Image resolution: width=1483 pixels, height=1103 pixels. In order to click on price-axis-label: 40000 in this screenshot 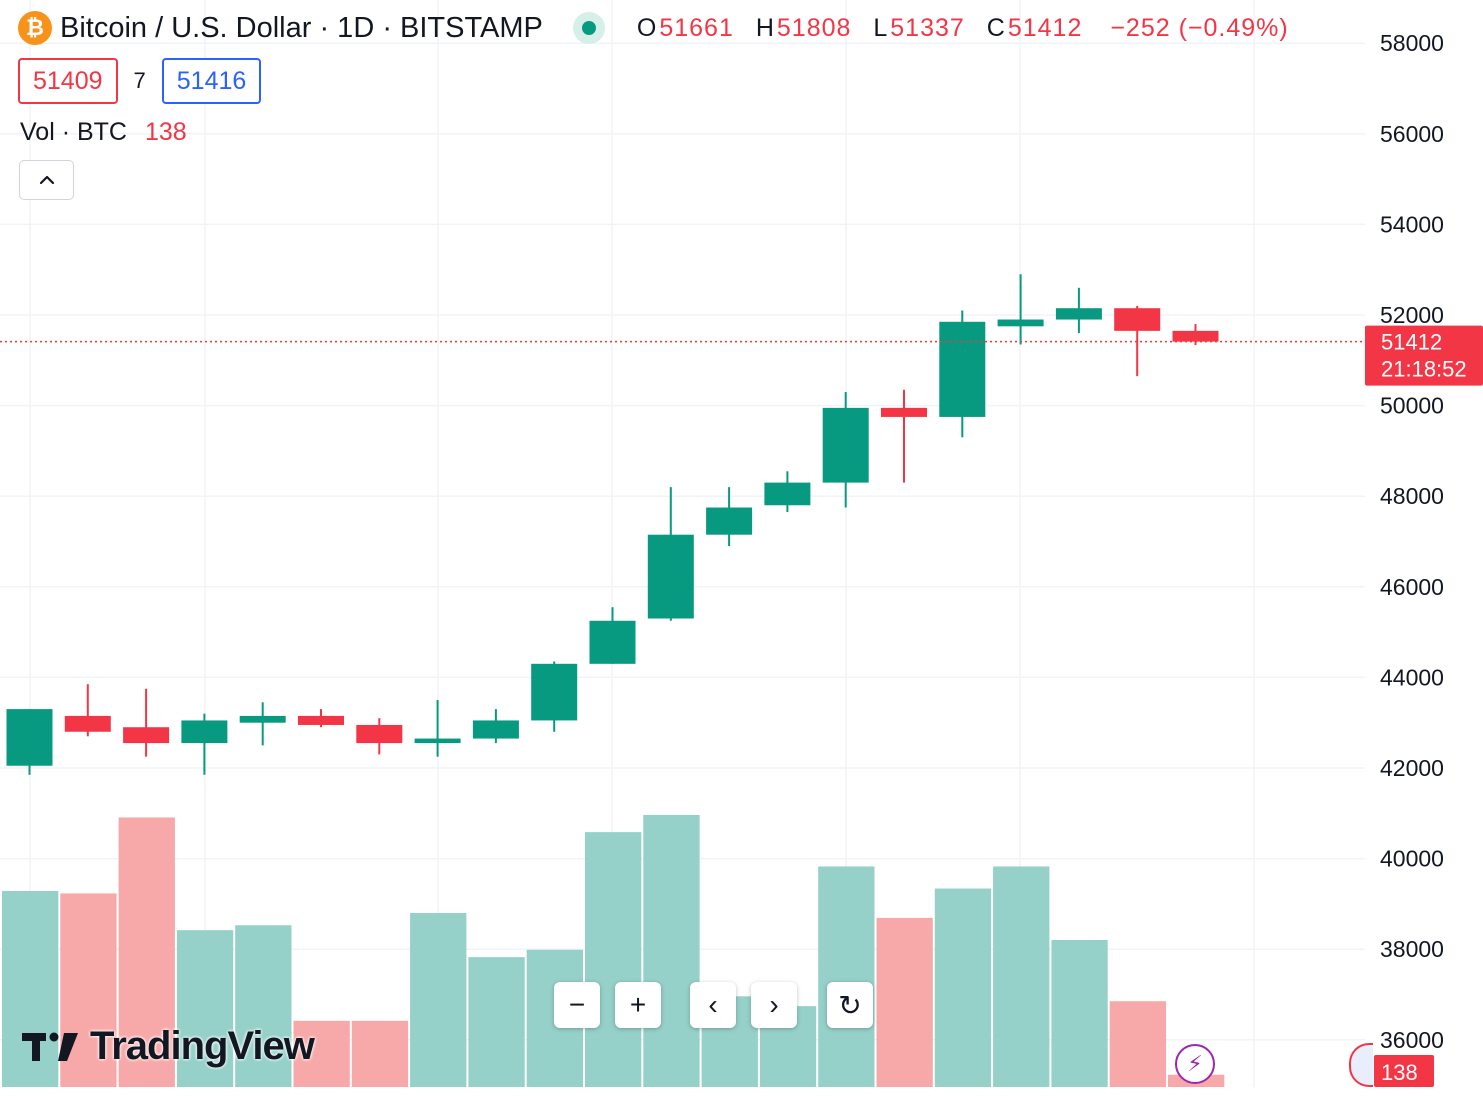, I will do `click(1412, 859)`.